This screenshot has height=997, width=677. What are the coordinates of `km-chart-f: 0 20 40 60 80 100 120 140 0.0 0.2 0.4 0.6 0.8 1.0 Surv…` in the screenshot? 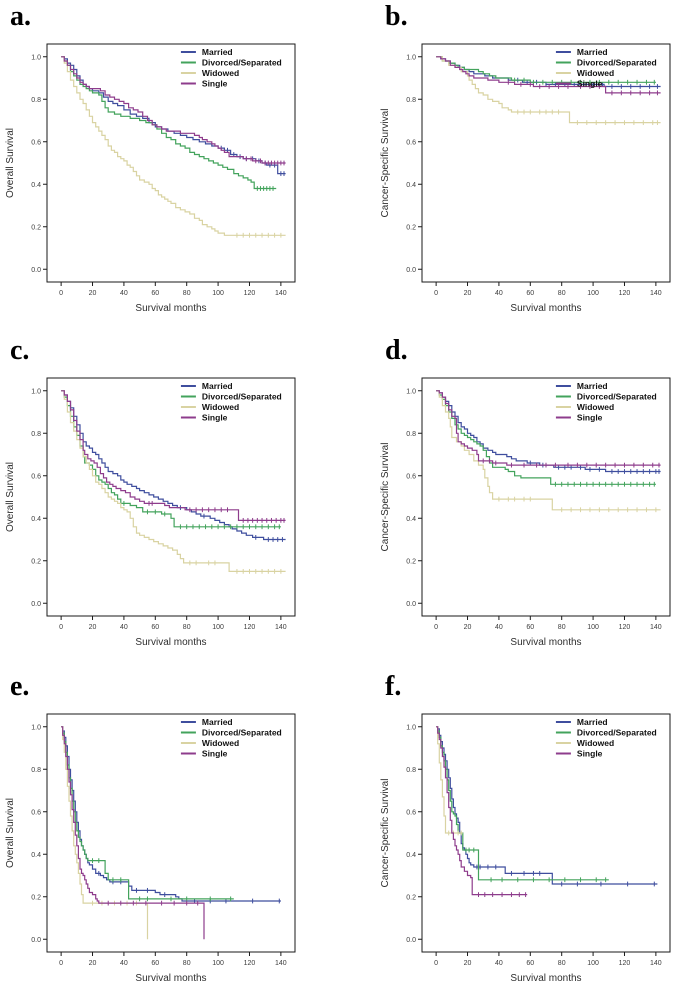 It's located at (525, 848).